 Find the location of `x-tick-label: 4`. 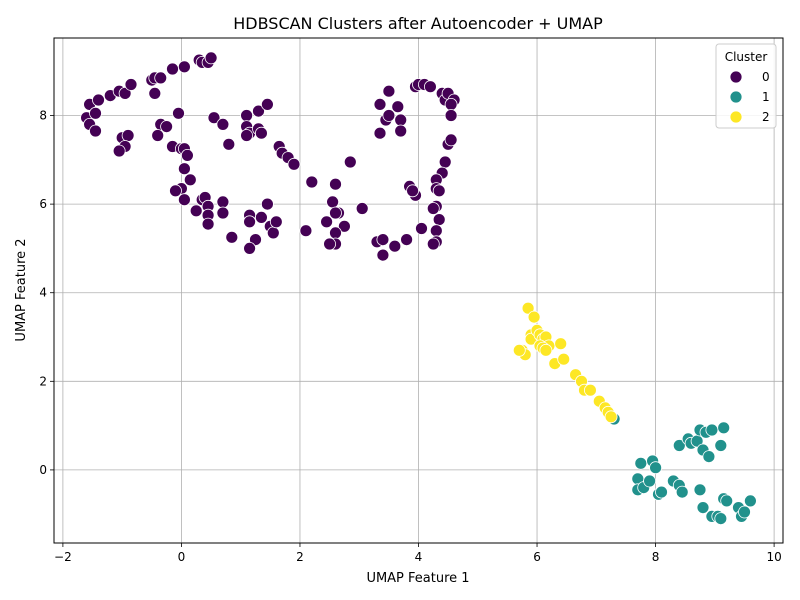

x-tick-label: 4 is located at coordinates (419, 557).